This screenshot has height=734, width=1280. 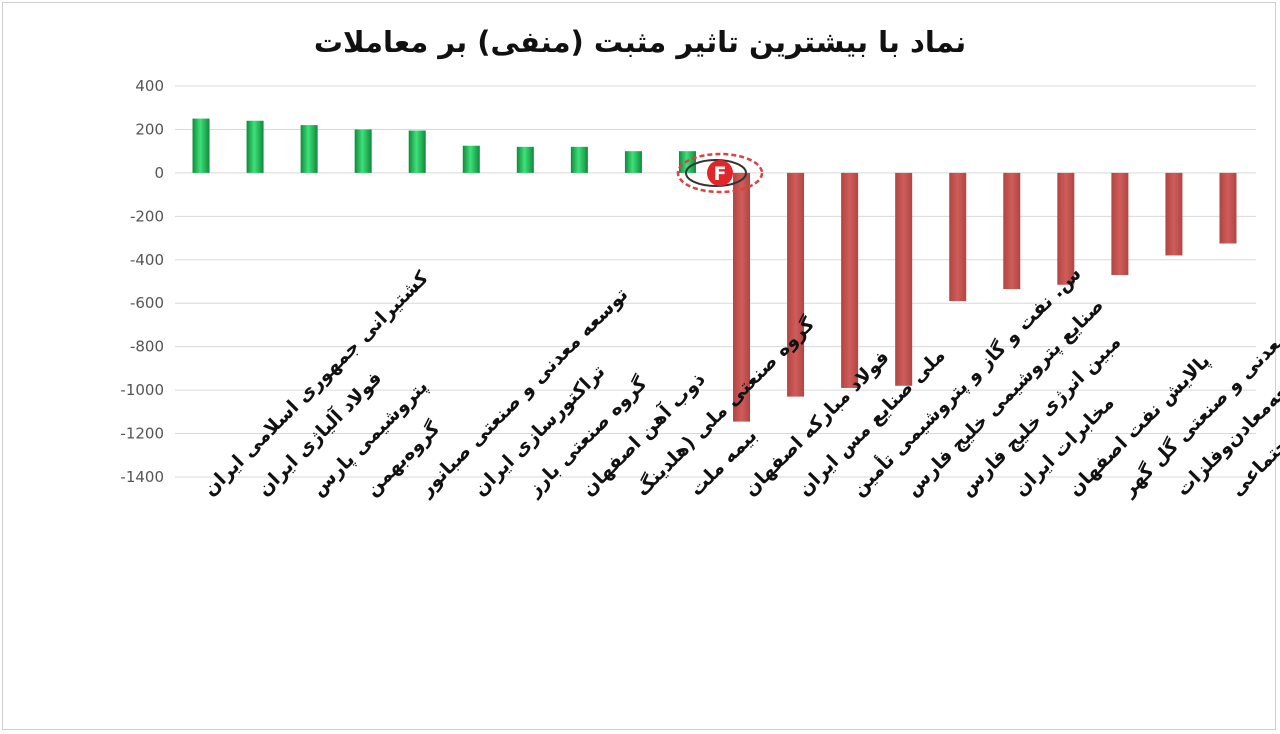 What do you see at coordinates (149, 86) in the screenshot?
I see `y-tick-label: 400` at bounding box center [149, 86].